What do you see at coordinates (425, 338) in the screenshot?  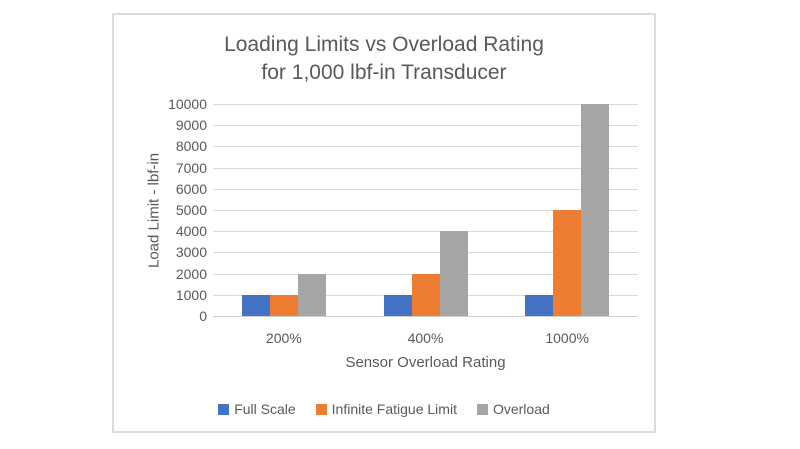 I see `x-category-label-400: 400%` at bounding box center [425, 338].